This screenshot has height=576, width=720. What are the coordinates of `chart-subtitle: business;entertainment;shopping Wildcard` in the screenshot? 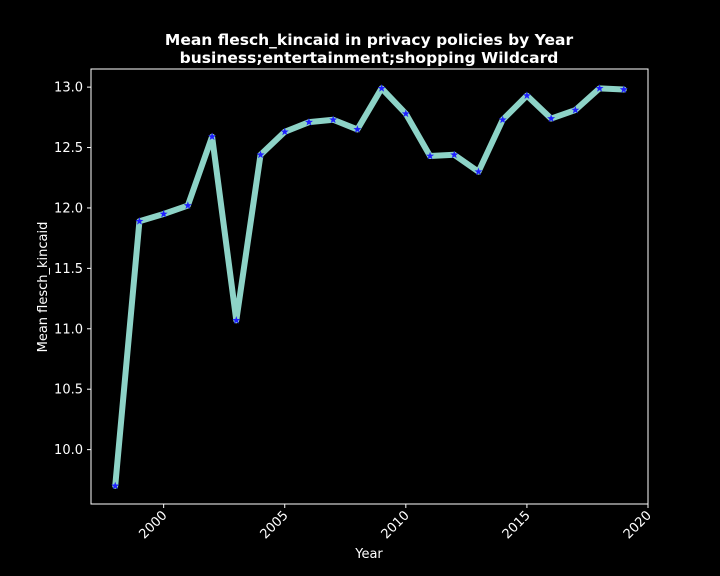 It's located at (369, 58).